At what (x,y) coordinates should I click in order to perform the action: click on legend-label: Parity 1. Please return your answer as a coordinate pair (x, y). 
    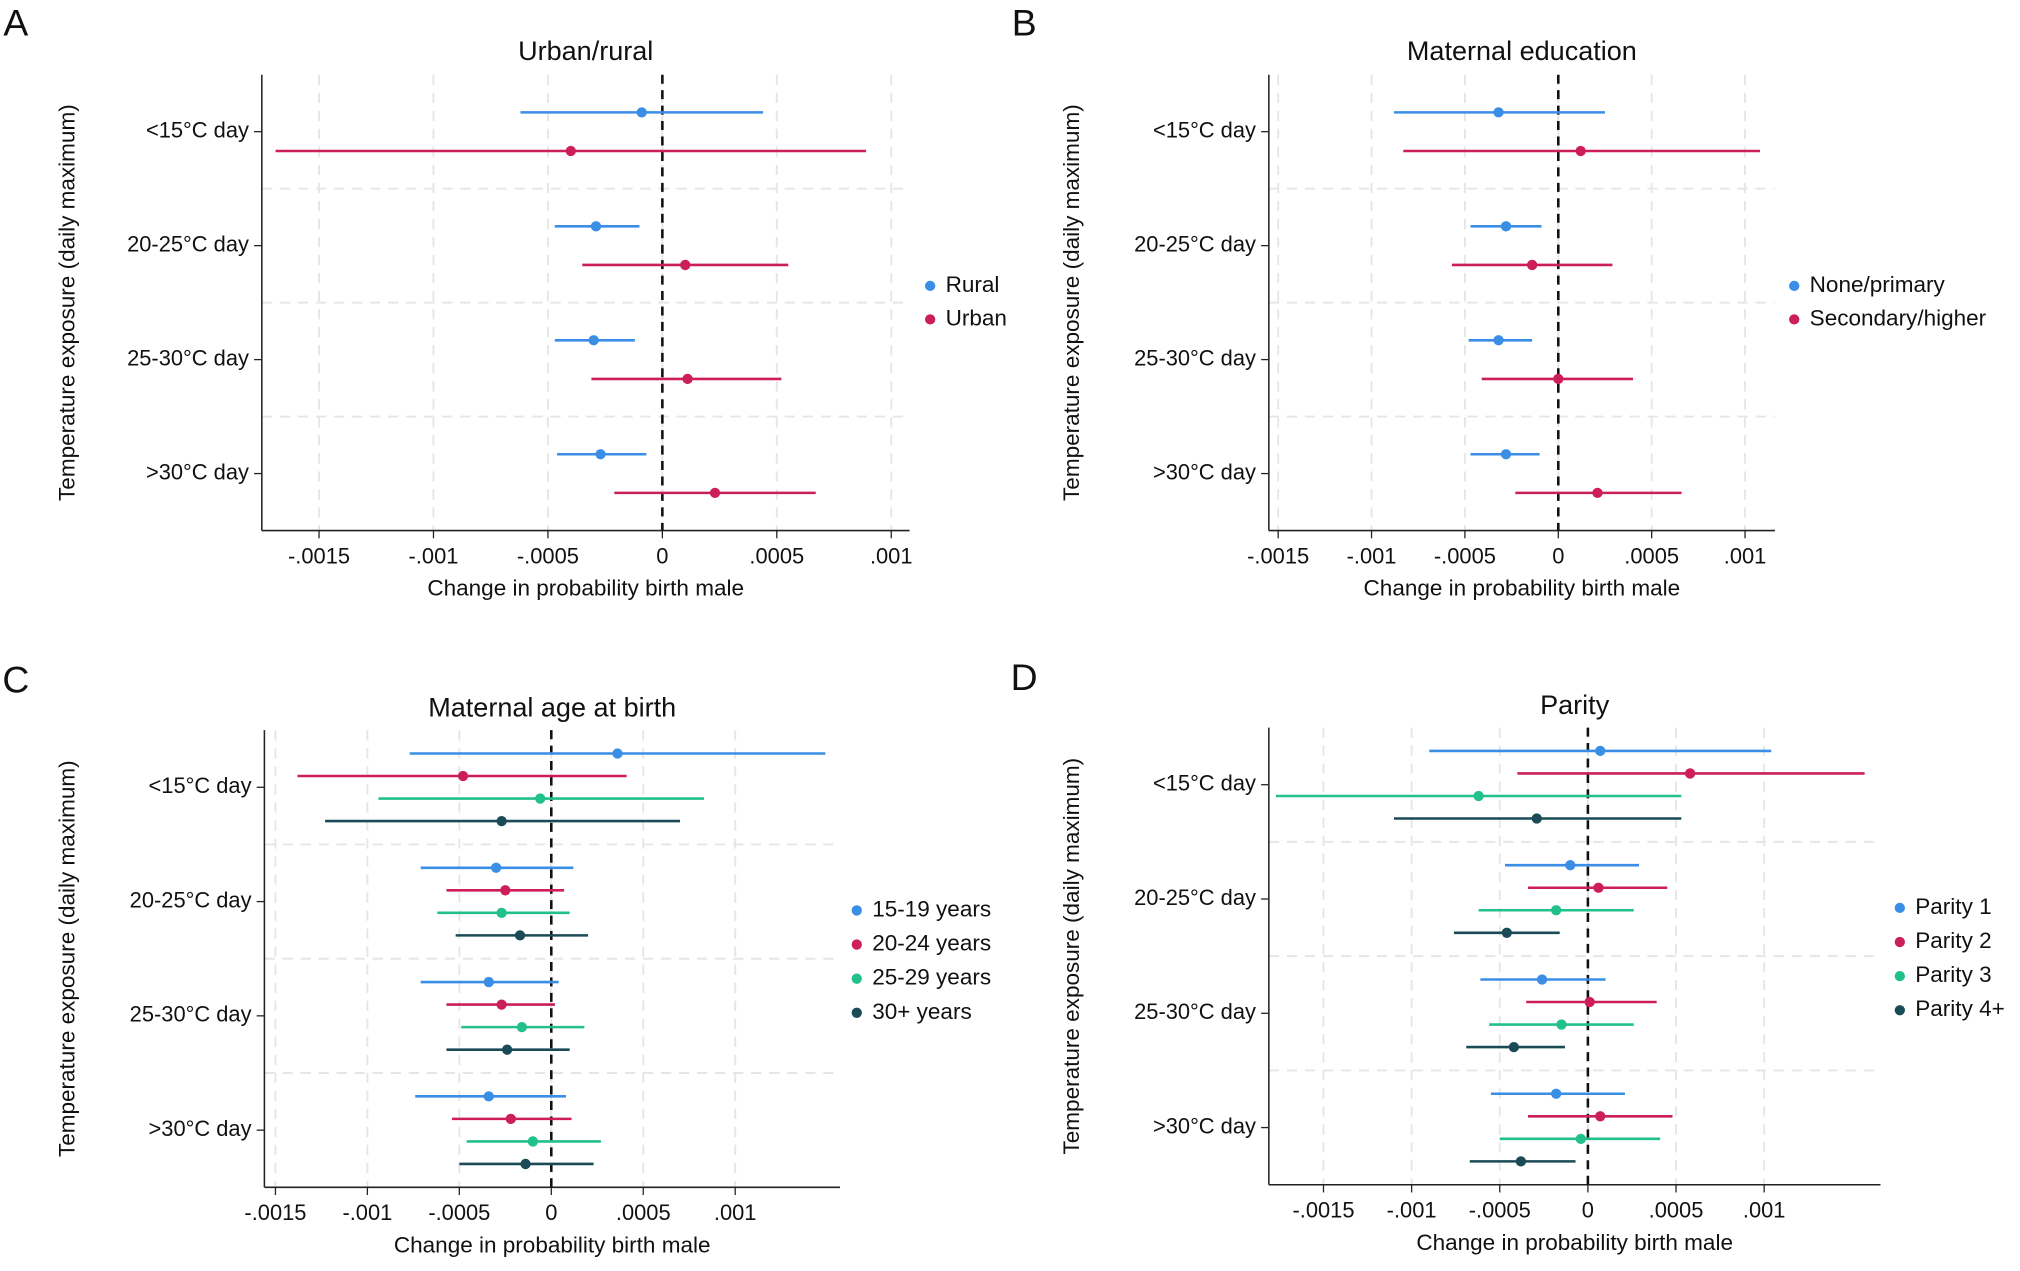
    Looking at the image, I should click on (1953, 906).